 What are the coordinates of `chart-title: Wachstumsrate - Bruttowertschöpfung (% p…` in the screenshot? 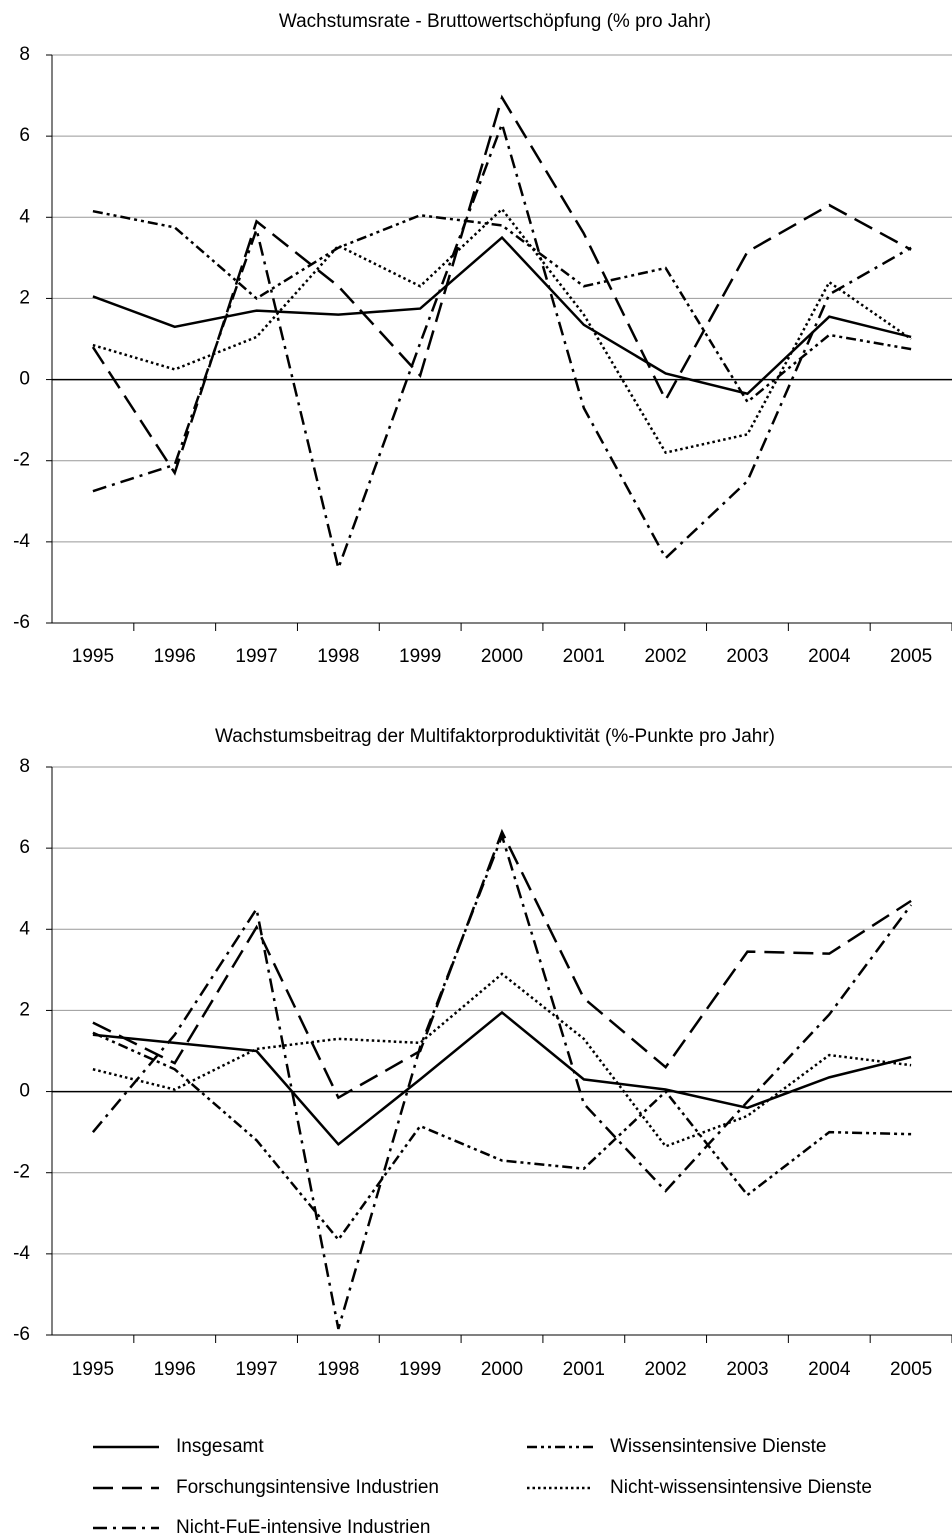 It's located at (495, 21).